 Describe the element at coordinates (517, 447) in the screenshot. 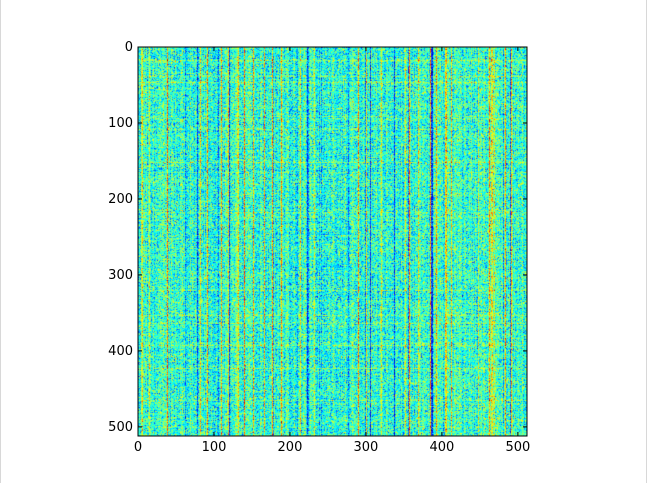

I see `x-tick-label: 500` at that location.